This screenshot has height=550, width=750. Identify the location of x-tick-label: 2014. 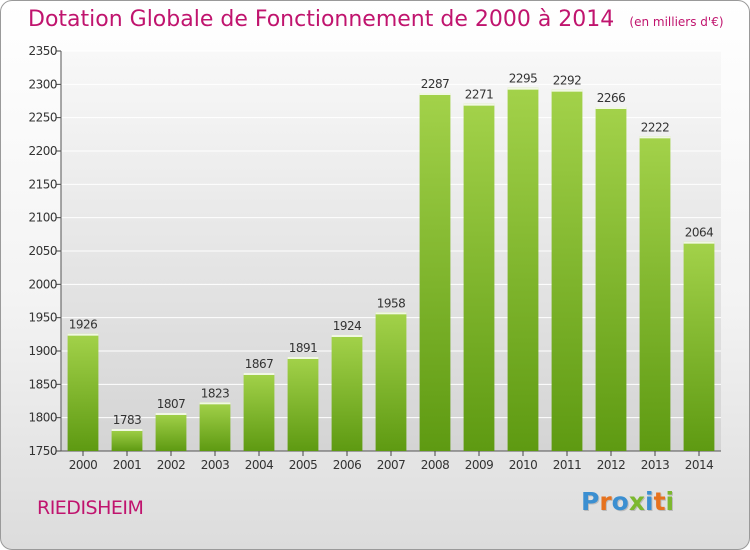
(699, 465).